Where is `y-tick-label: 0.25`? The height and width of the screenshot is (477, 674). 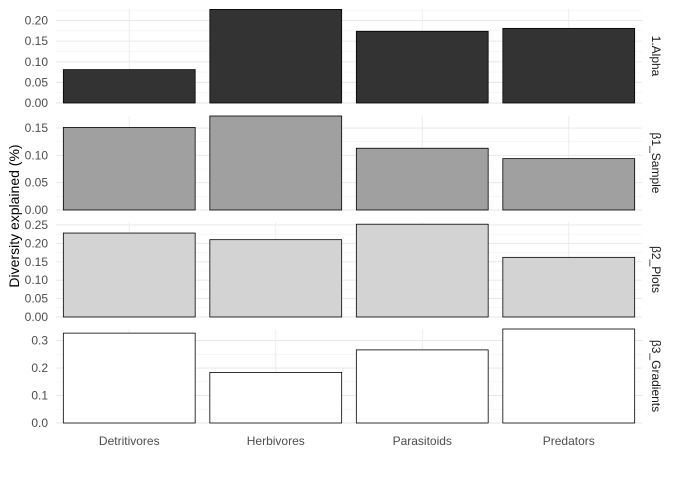
y-tick-label: 0.25 is located at coordinates (37, 225).